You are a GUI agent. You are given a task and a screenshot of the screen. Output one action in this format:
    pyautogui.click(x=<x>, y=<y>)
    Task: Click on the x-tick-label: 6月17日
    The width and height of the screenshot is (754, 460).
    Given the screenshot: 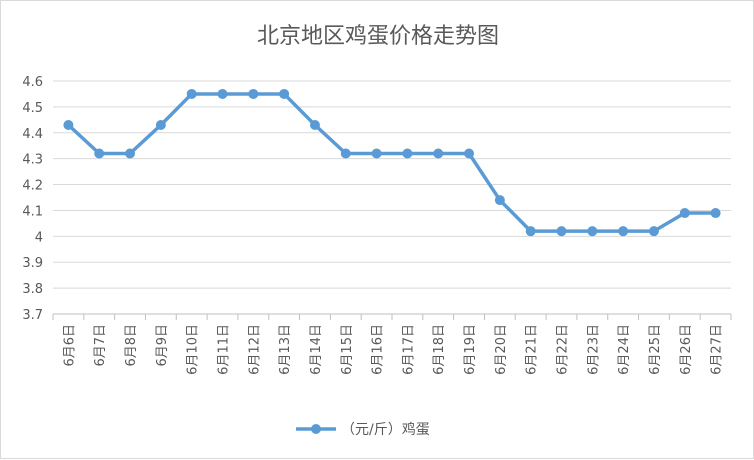 What is the action you would take?
    pyautogui.click(x=408, y=349)
    